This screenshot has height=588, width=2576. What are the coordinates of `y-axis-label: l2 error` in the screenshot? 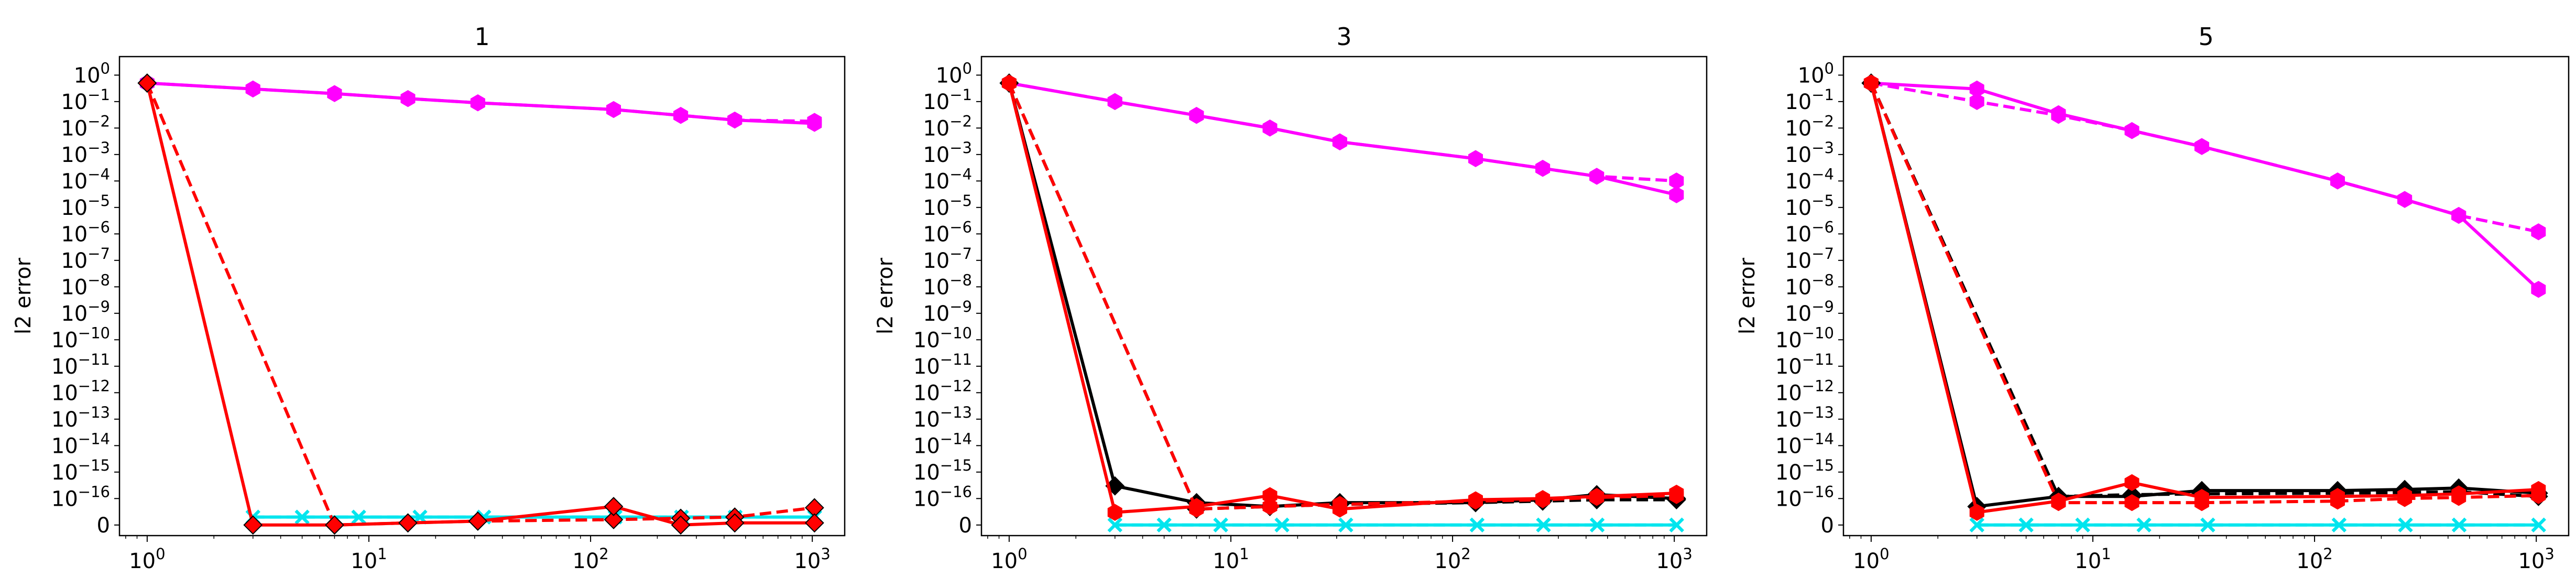 It's located at (24, 295).